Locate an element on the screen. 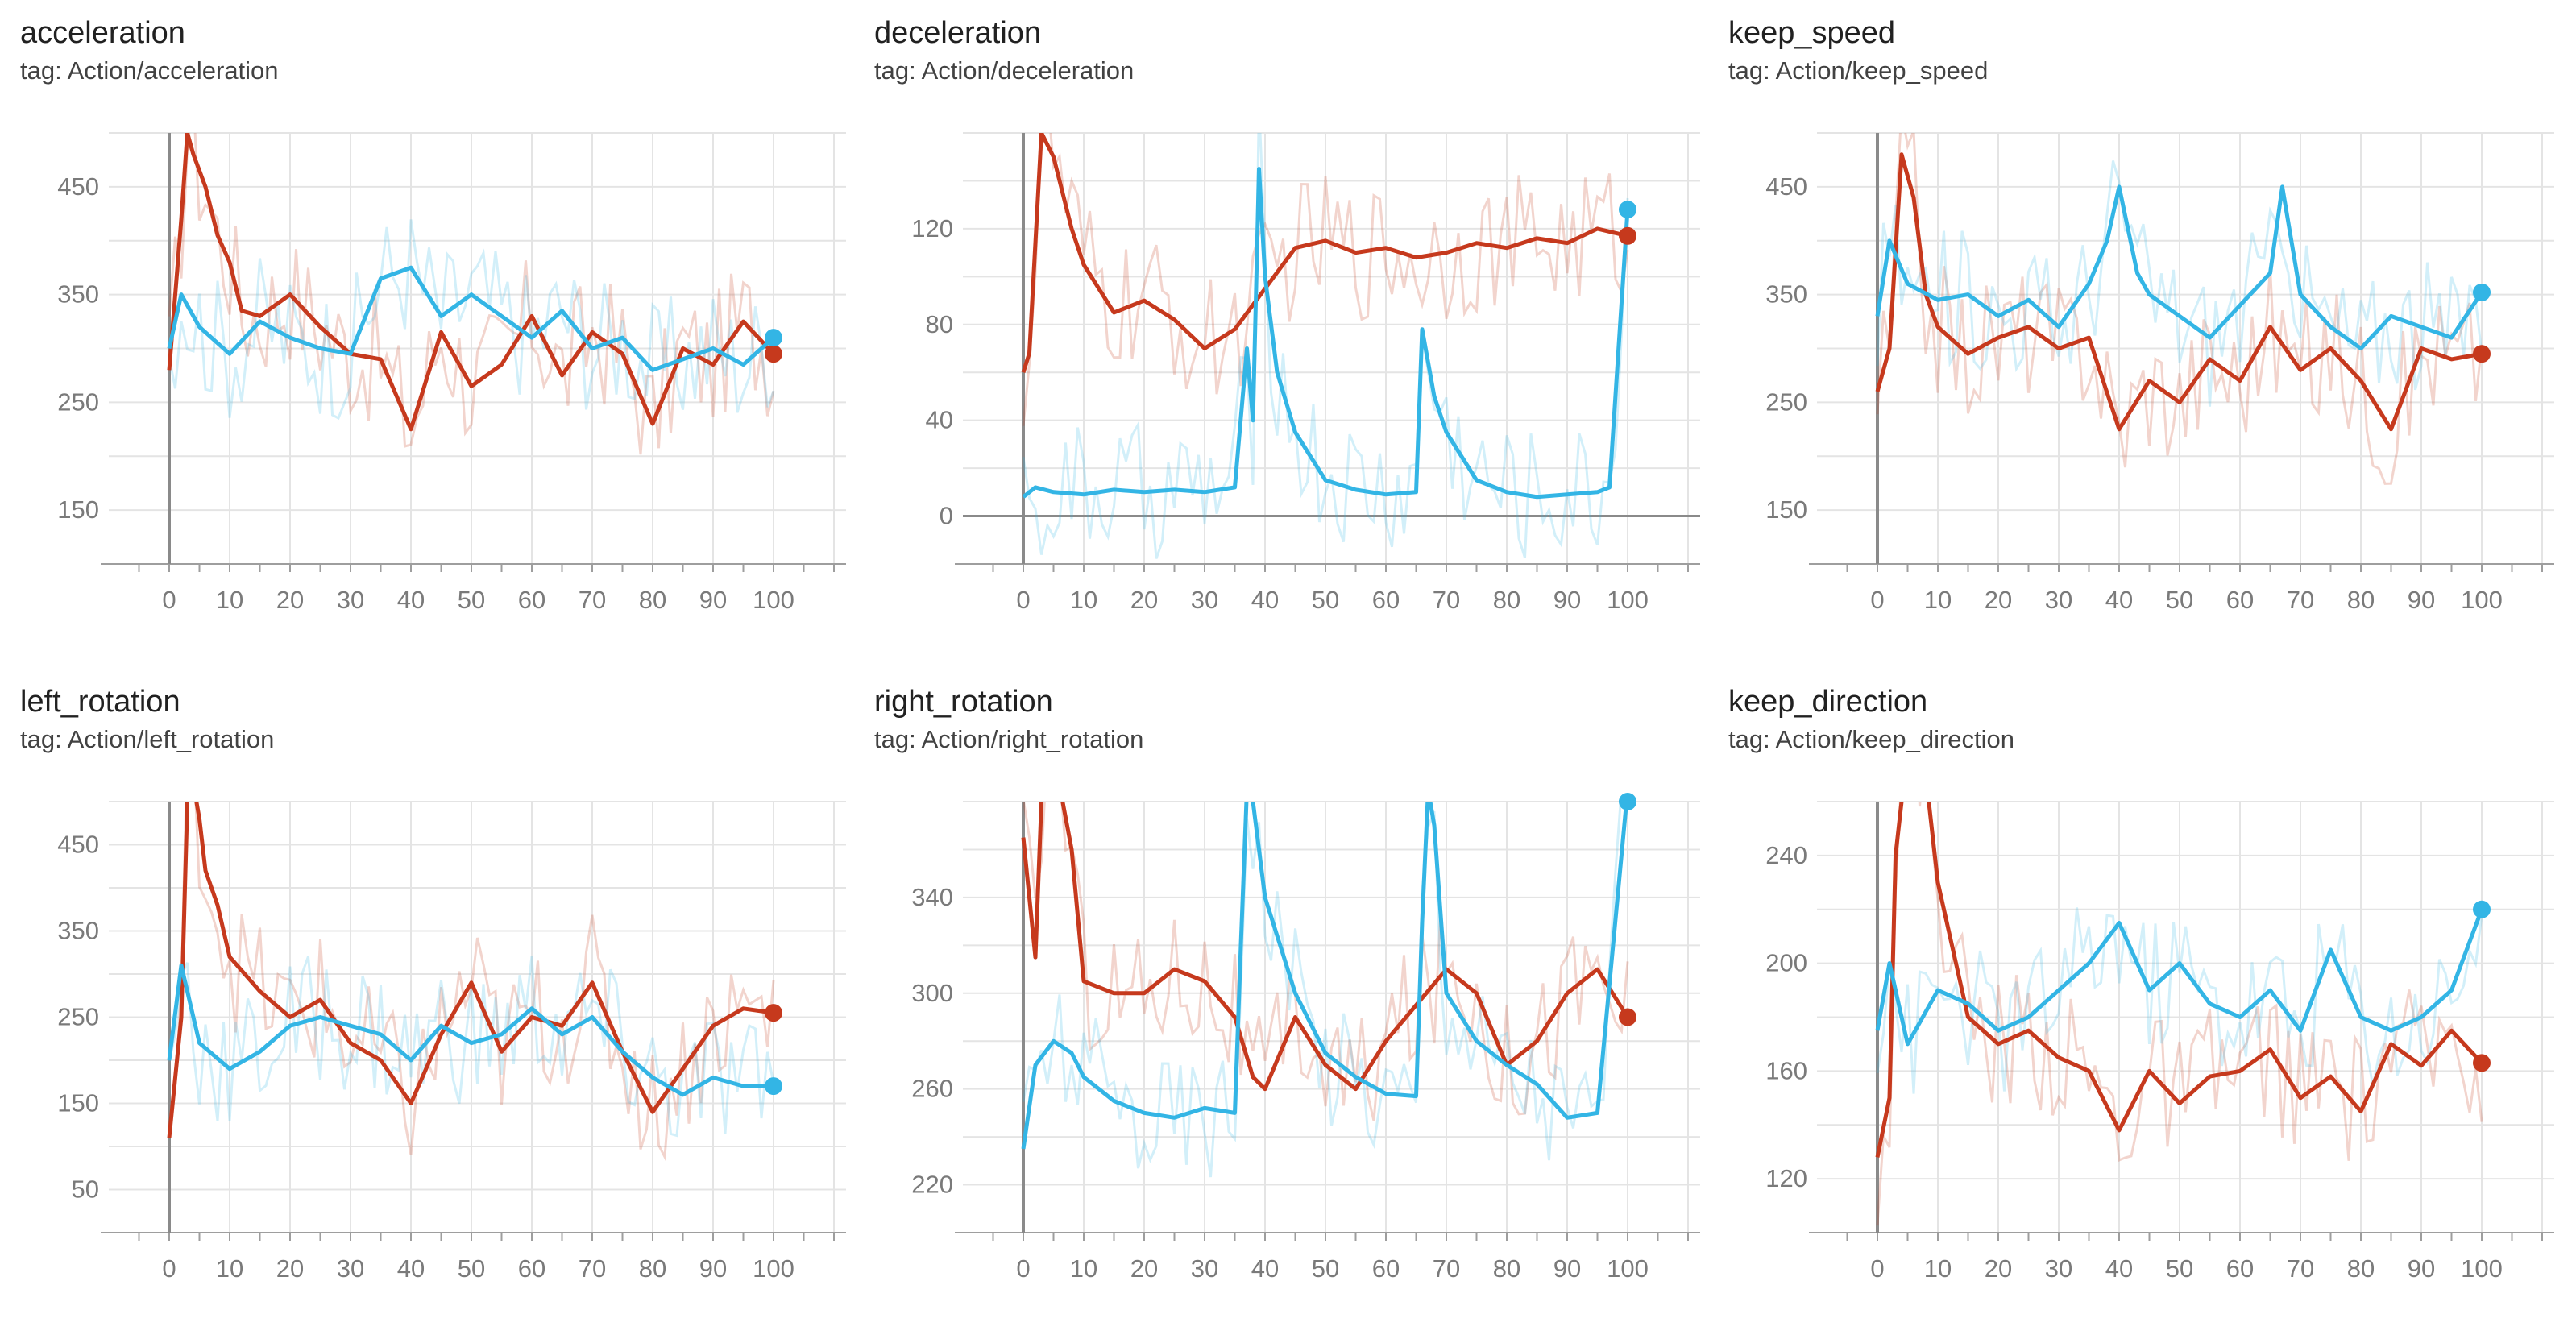  panel-tag: tag: Action/keep_speed is located at coordinates (1858, 71).